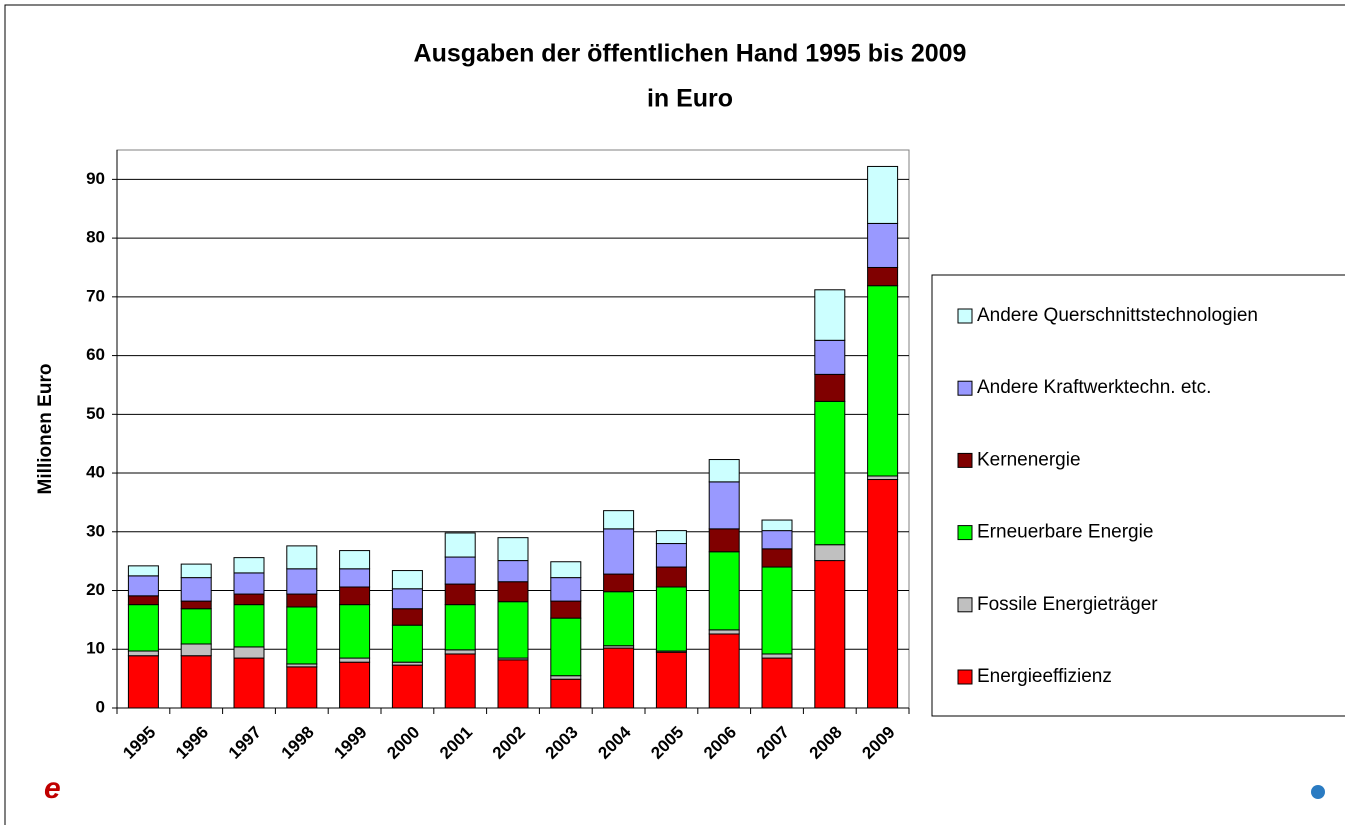 The height and width of the screenshot is (825, 1345). I want to click on logo-left: e, so click(52, 788).